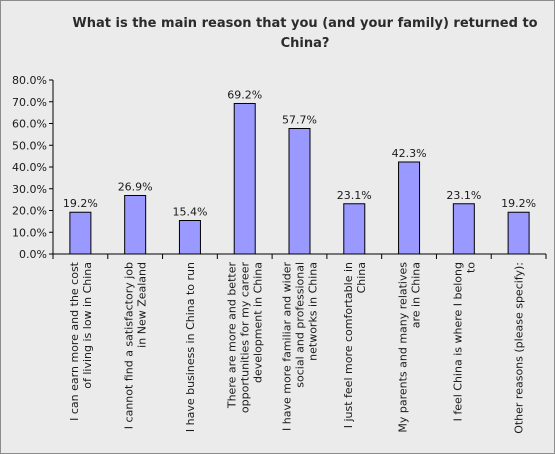 Image resolution: width=555 pixels, height=454 pixels. What do you see at coordinates (87, 325) in the screenshot?
I see `category-label-line: of living is low in China` at bounding box center [87, 325].